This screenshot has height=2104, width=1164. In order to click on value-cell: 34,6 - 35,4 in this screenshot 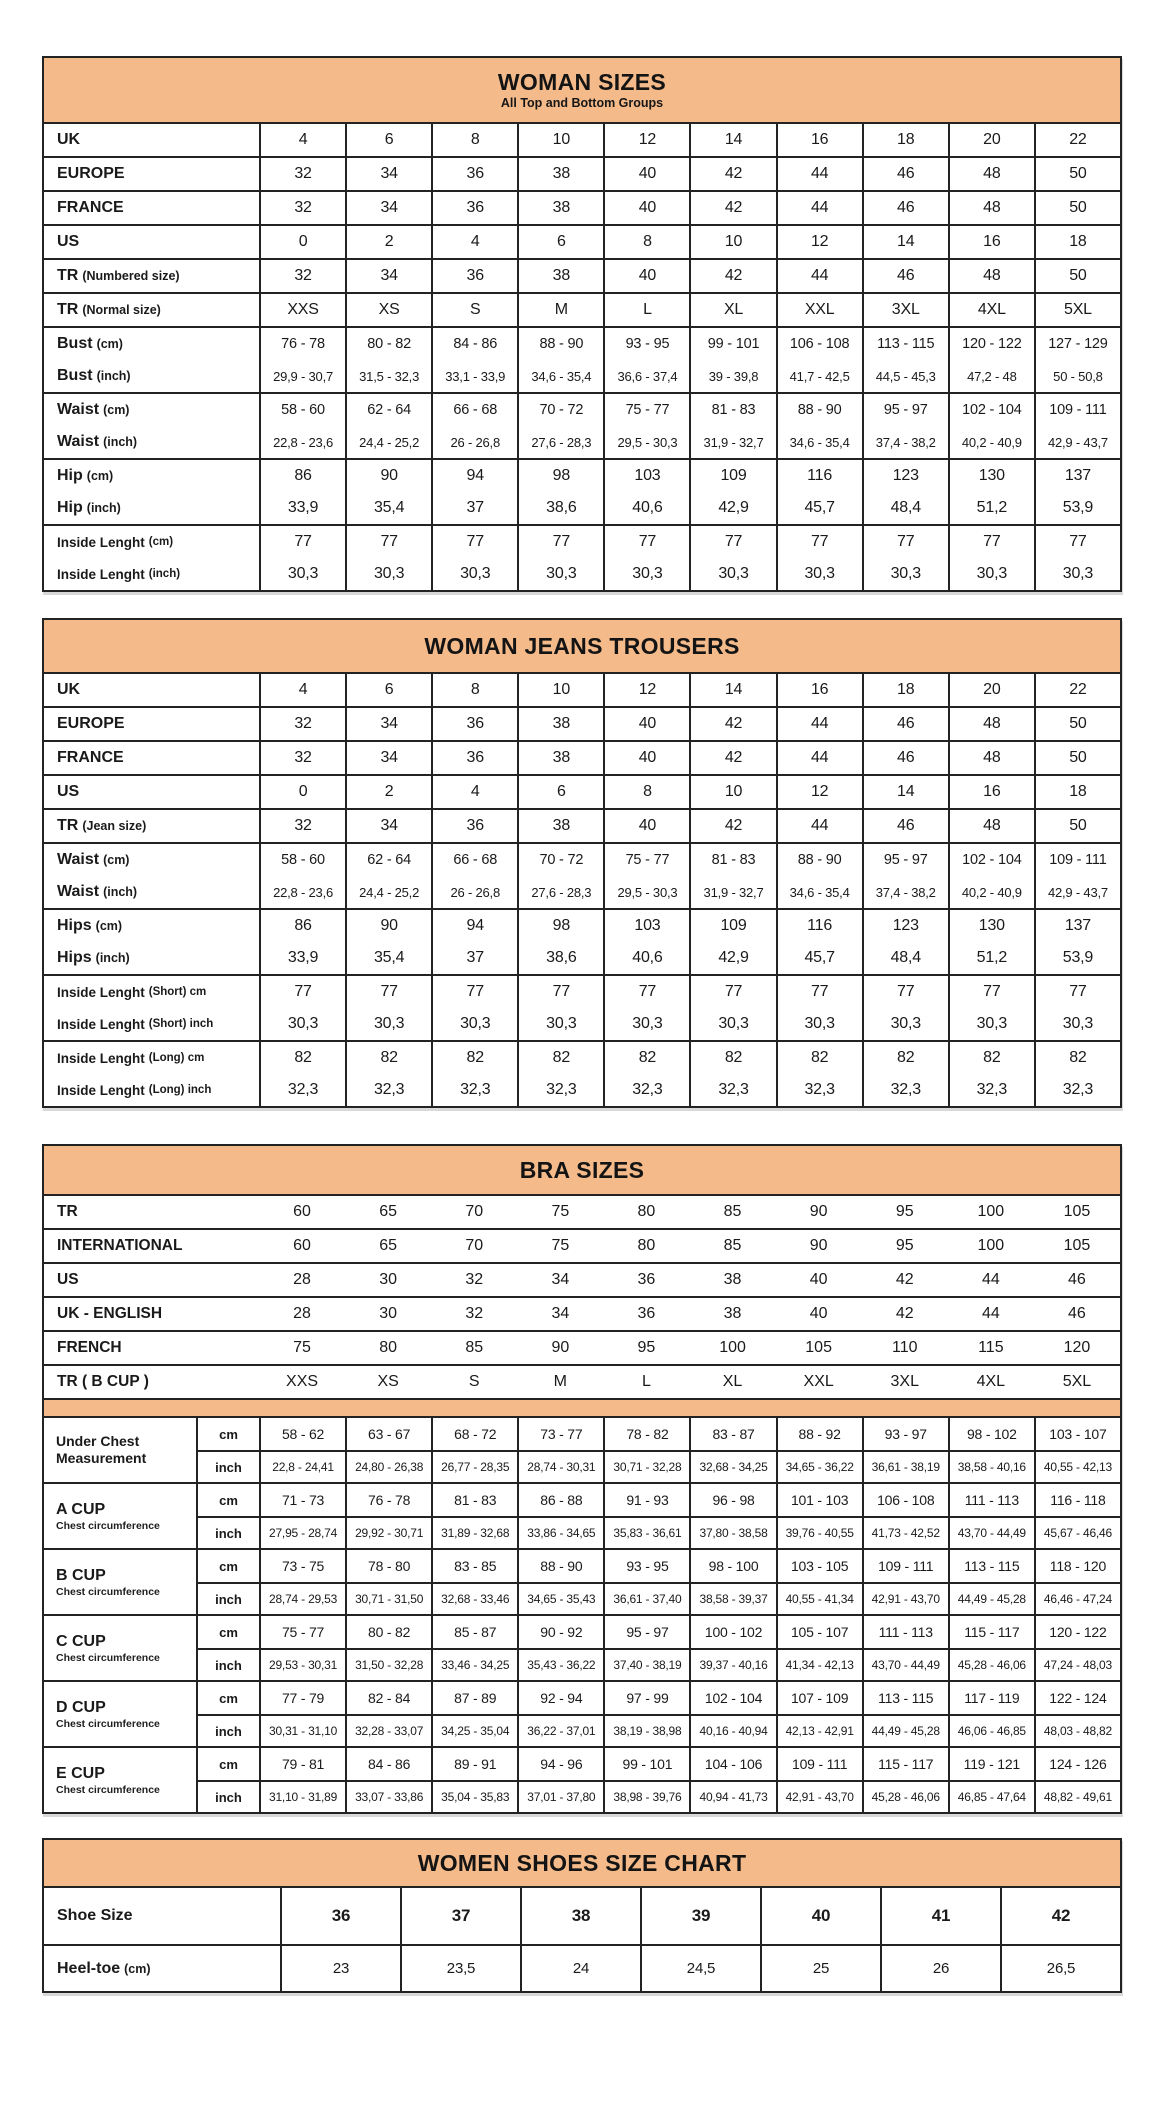, I will do `click(560, 376)`.